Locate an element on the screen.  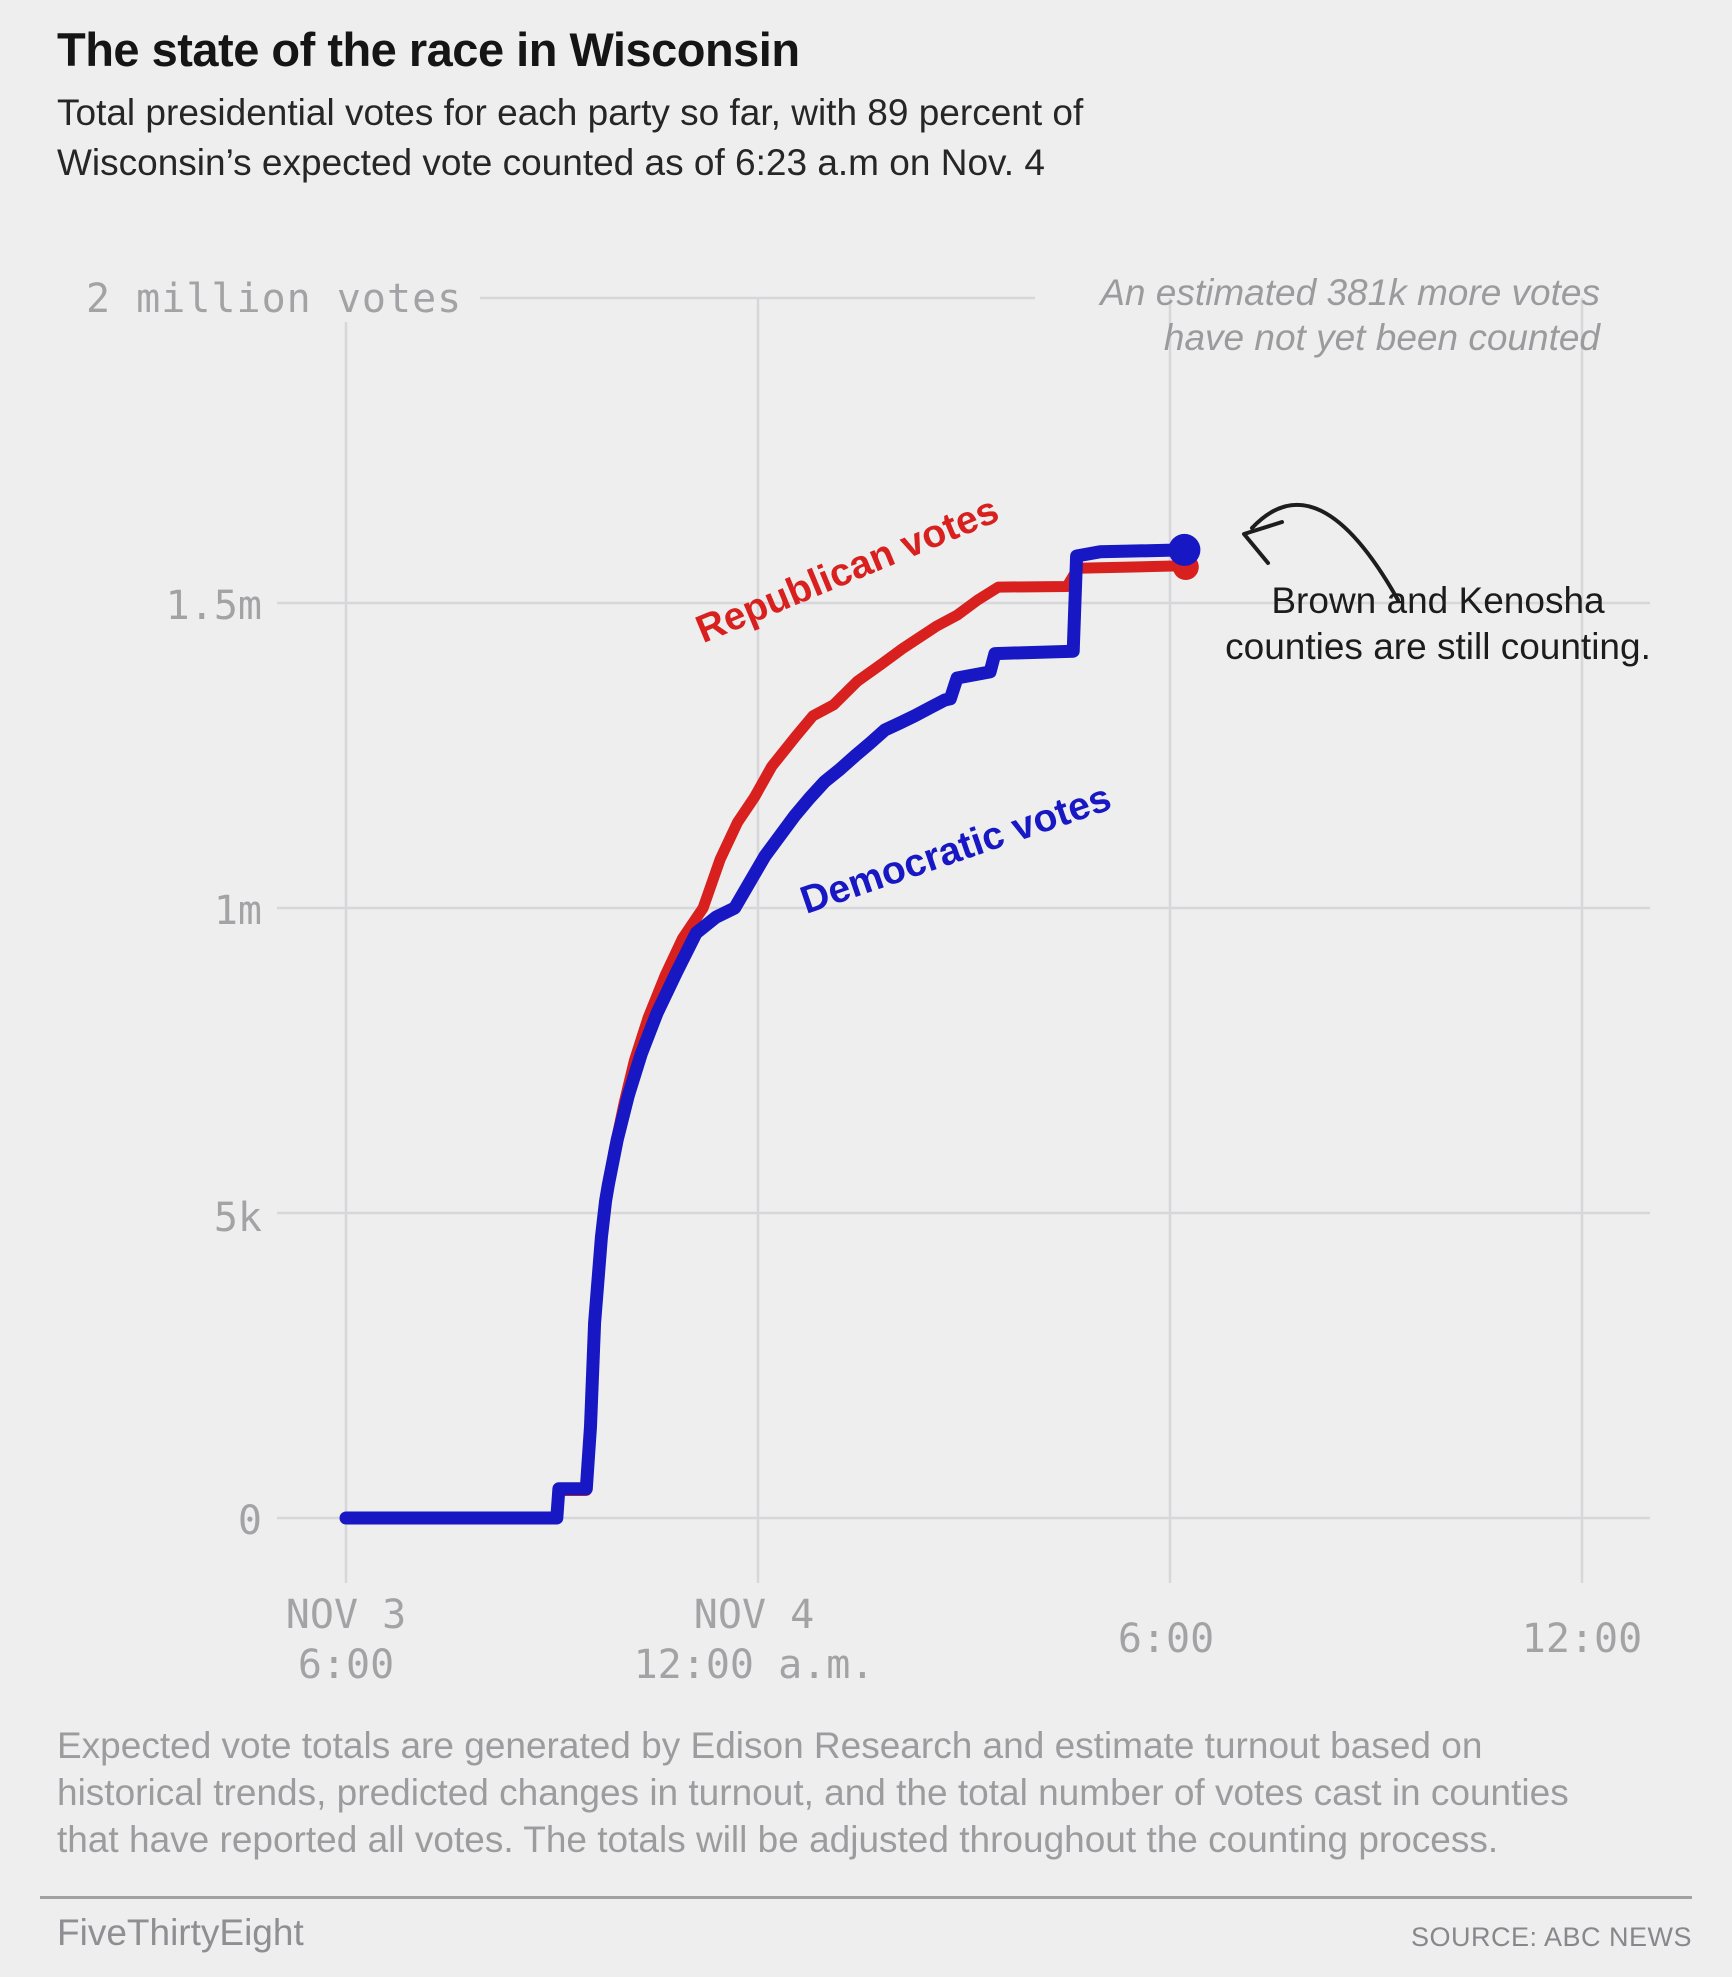
uncounted-line-1: An estimated 381k more votes is located at coordinates (1350, 292).